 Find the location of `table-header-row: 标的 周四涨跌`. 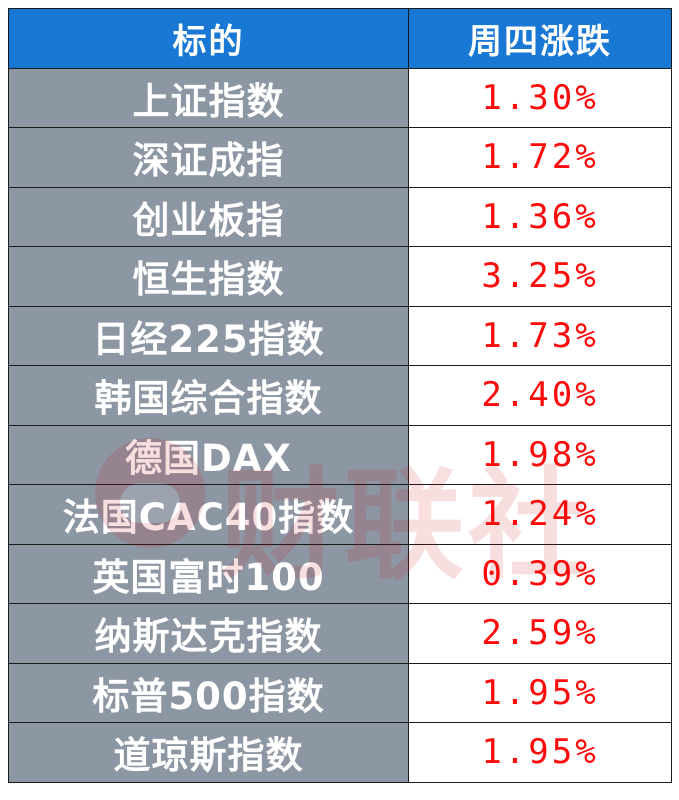

table-header-row: 标的 周四涨跌 is located at coordinates (340, 38).